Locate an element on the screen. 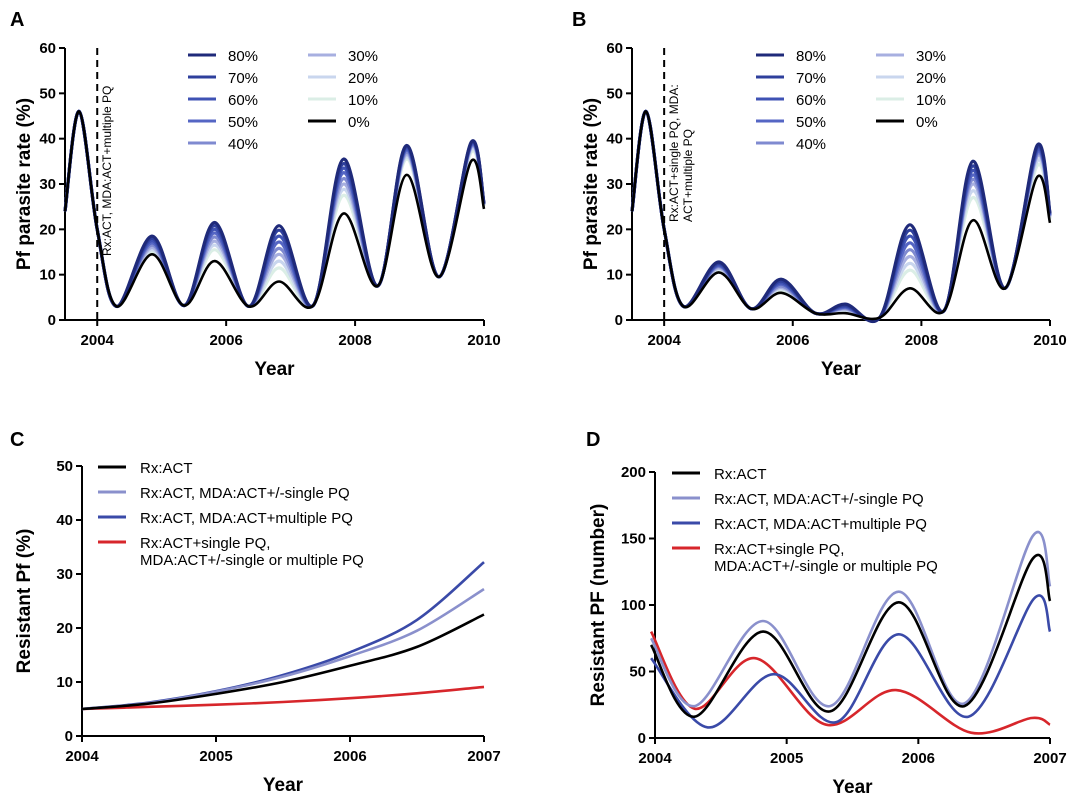 The height and width of the screenshot is (803, 1074). y-tick-label: 150 is located at coordinates (633, 539).